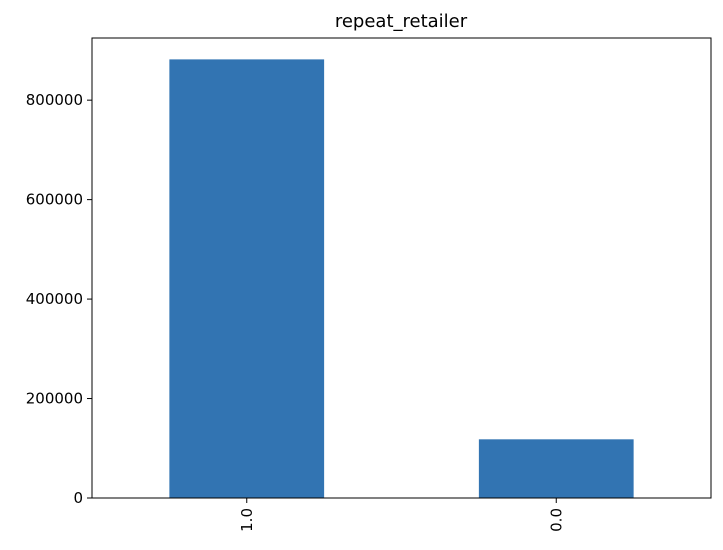  Describe the element at coordinates (54, 100) in the screenshot. I see `y-tick-label: 800000` at that location.